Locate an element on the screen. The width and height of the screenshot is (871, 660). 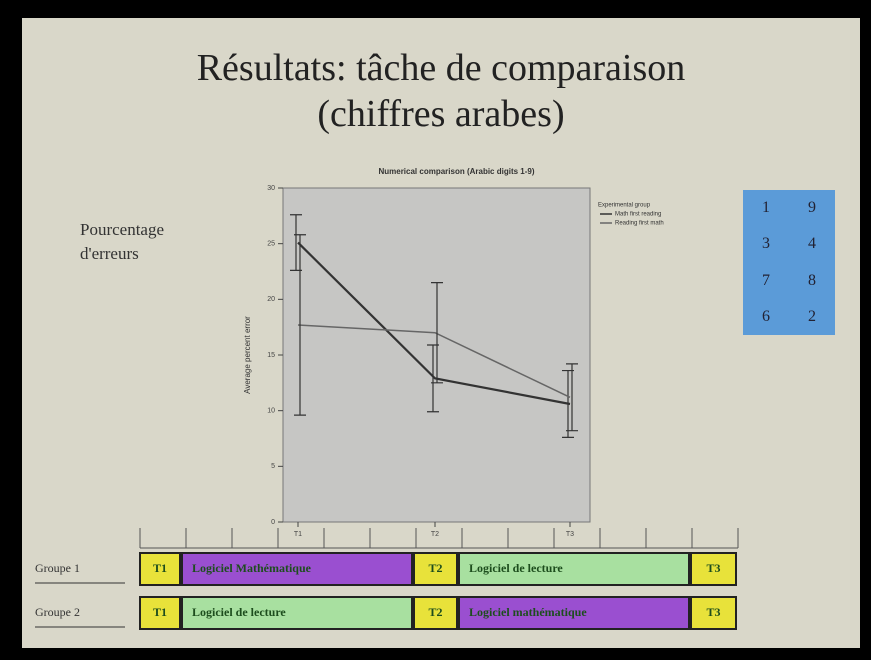
x-tick-label: T3 is located at coordinates (570, 534).